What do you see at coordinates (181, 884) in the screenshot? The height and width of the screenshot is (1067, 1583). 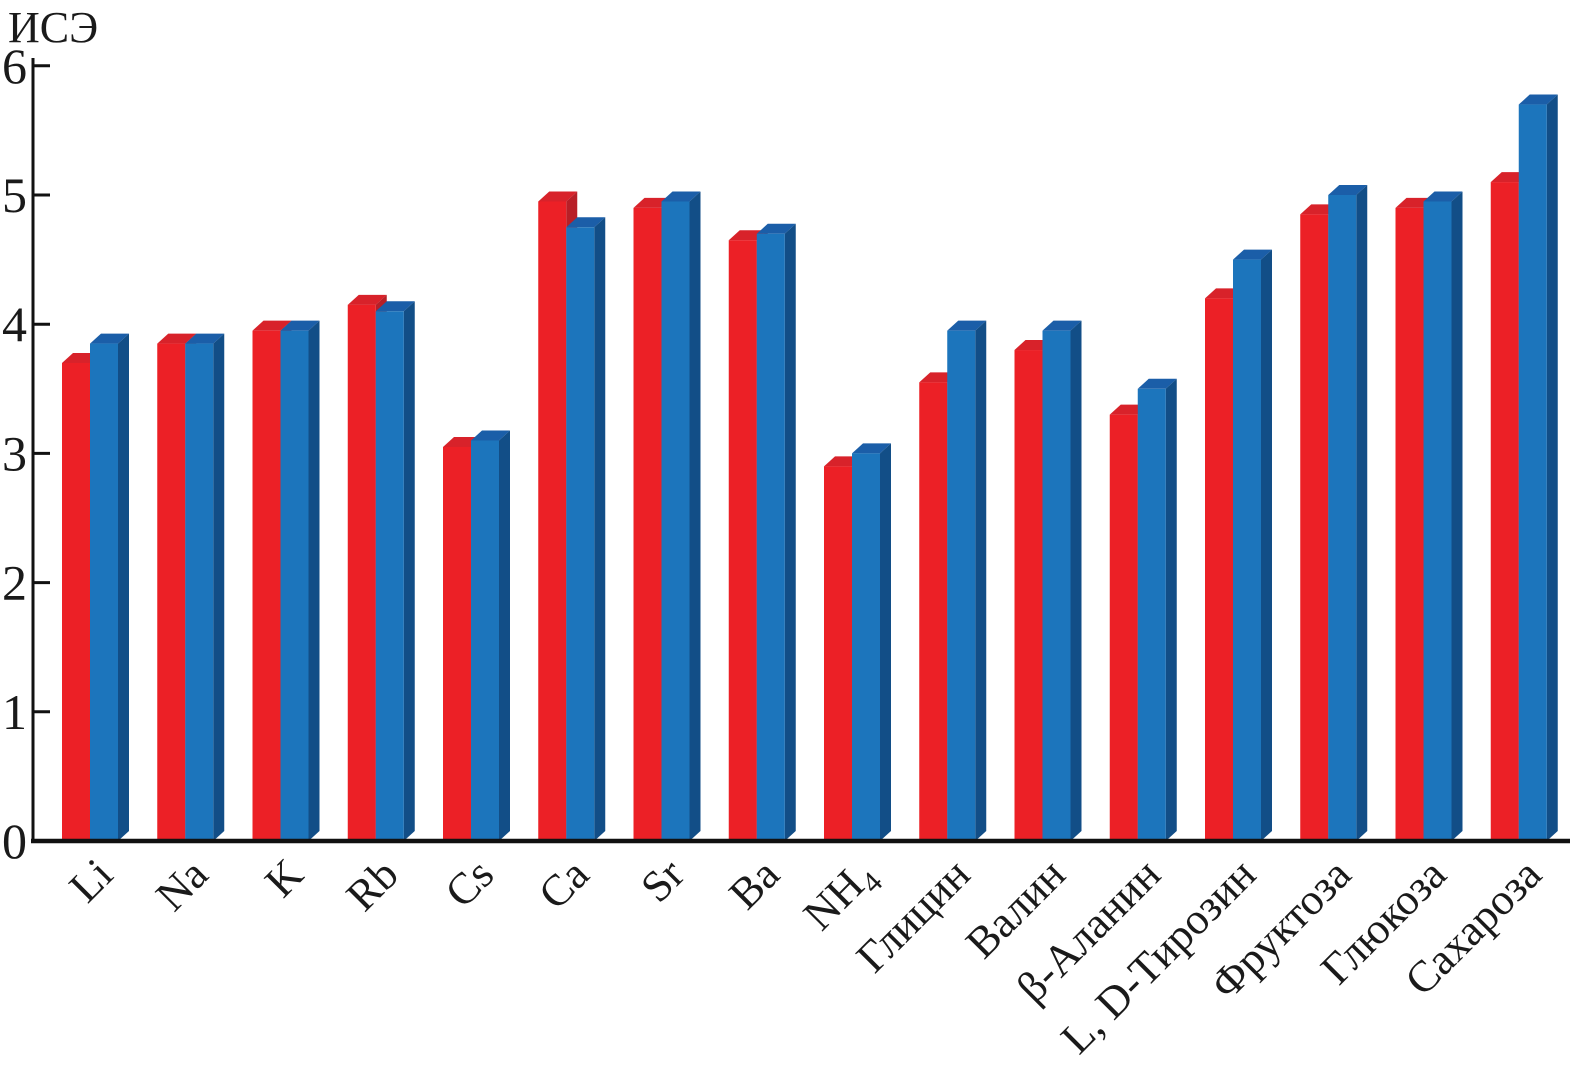 I see `x-category-label: Na` at bounding box center [181, 884].